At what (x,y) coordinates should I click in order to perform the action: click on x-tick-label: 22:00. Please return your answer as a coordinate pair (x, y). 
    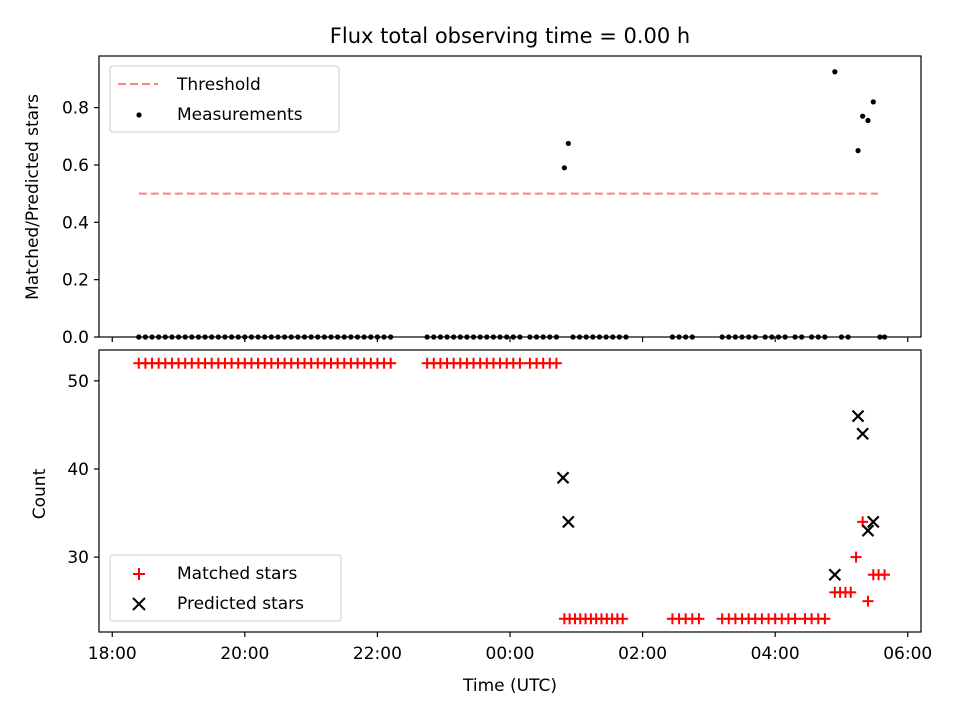
    Looking at the image, I should click on (377, 654).